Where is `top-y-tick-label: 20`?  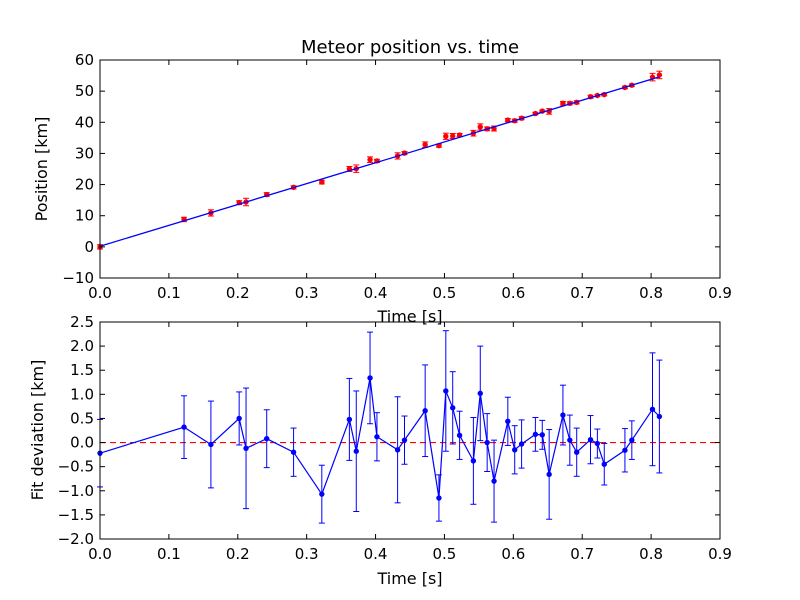
top-y-tick-label: 20 is located at coordinates (84, 185).